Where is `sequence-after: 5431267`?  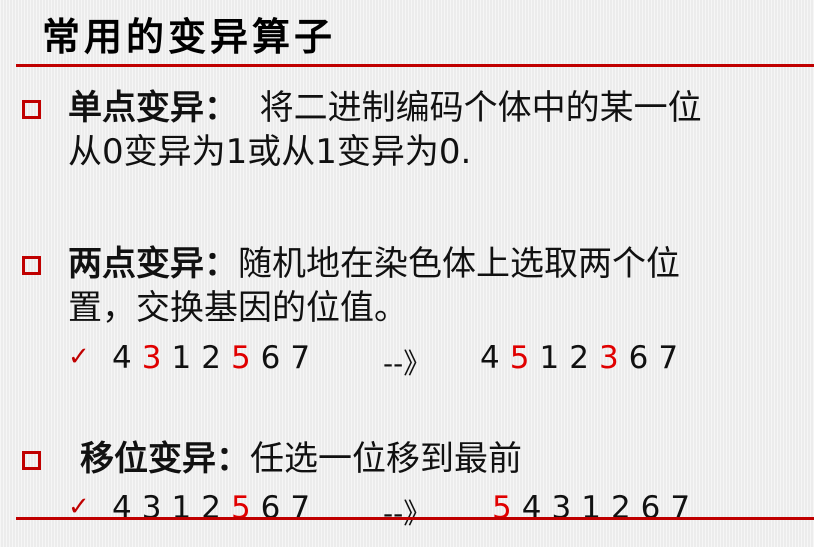 sequence-after: 5431267 is located at coordinates (596, 508).